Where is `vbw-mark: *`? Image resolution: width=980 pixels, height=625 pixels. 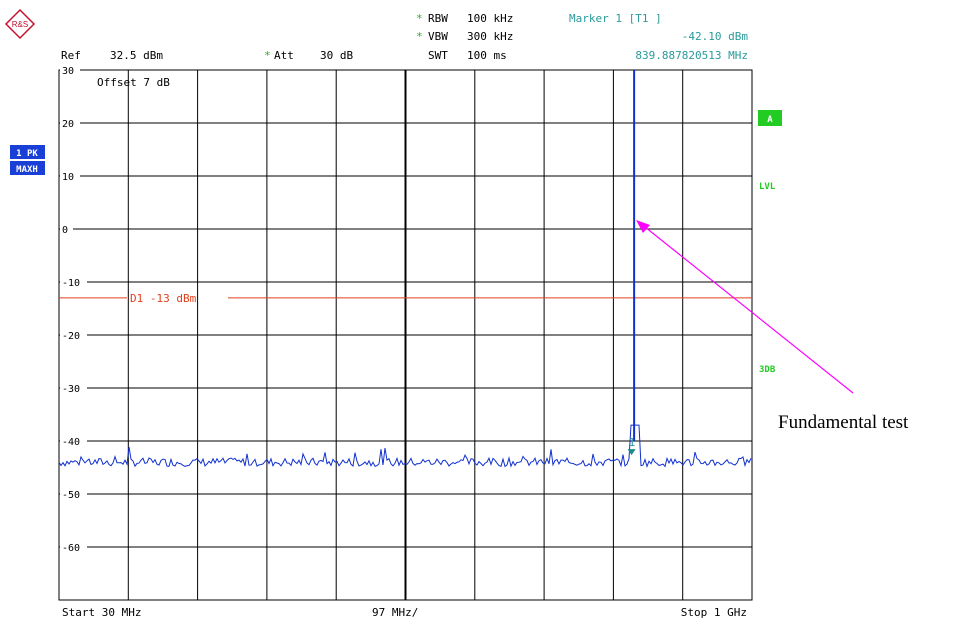 vbw-mark: * is located at coordinates (419, 36).